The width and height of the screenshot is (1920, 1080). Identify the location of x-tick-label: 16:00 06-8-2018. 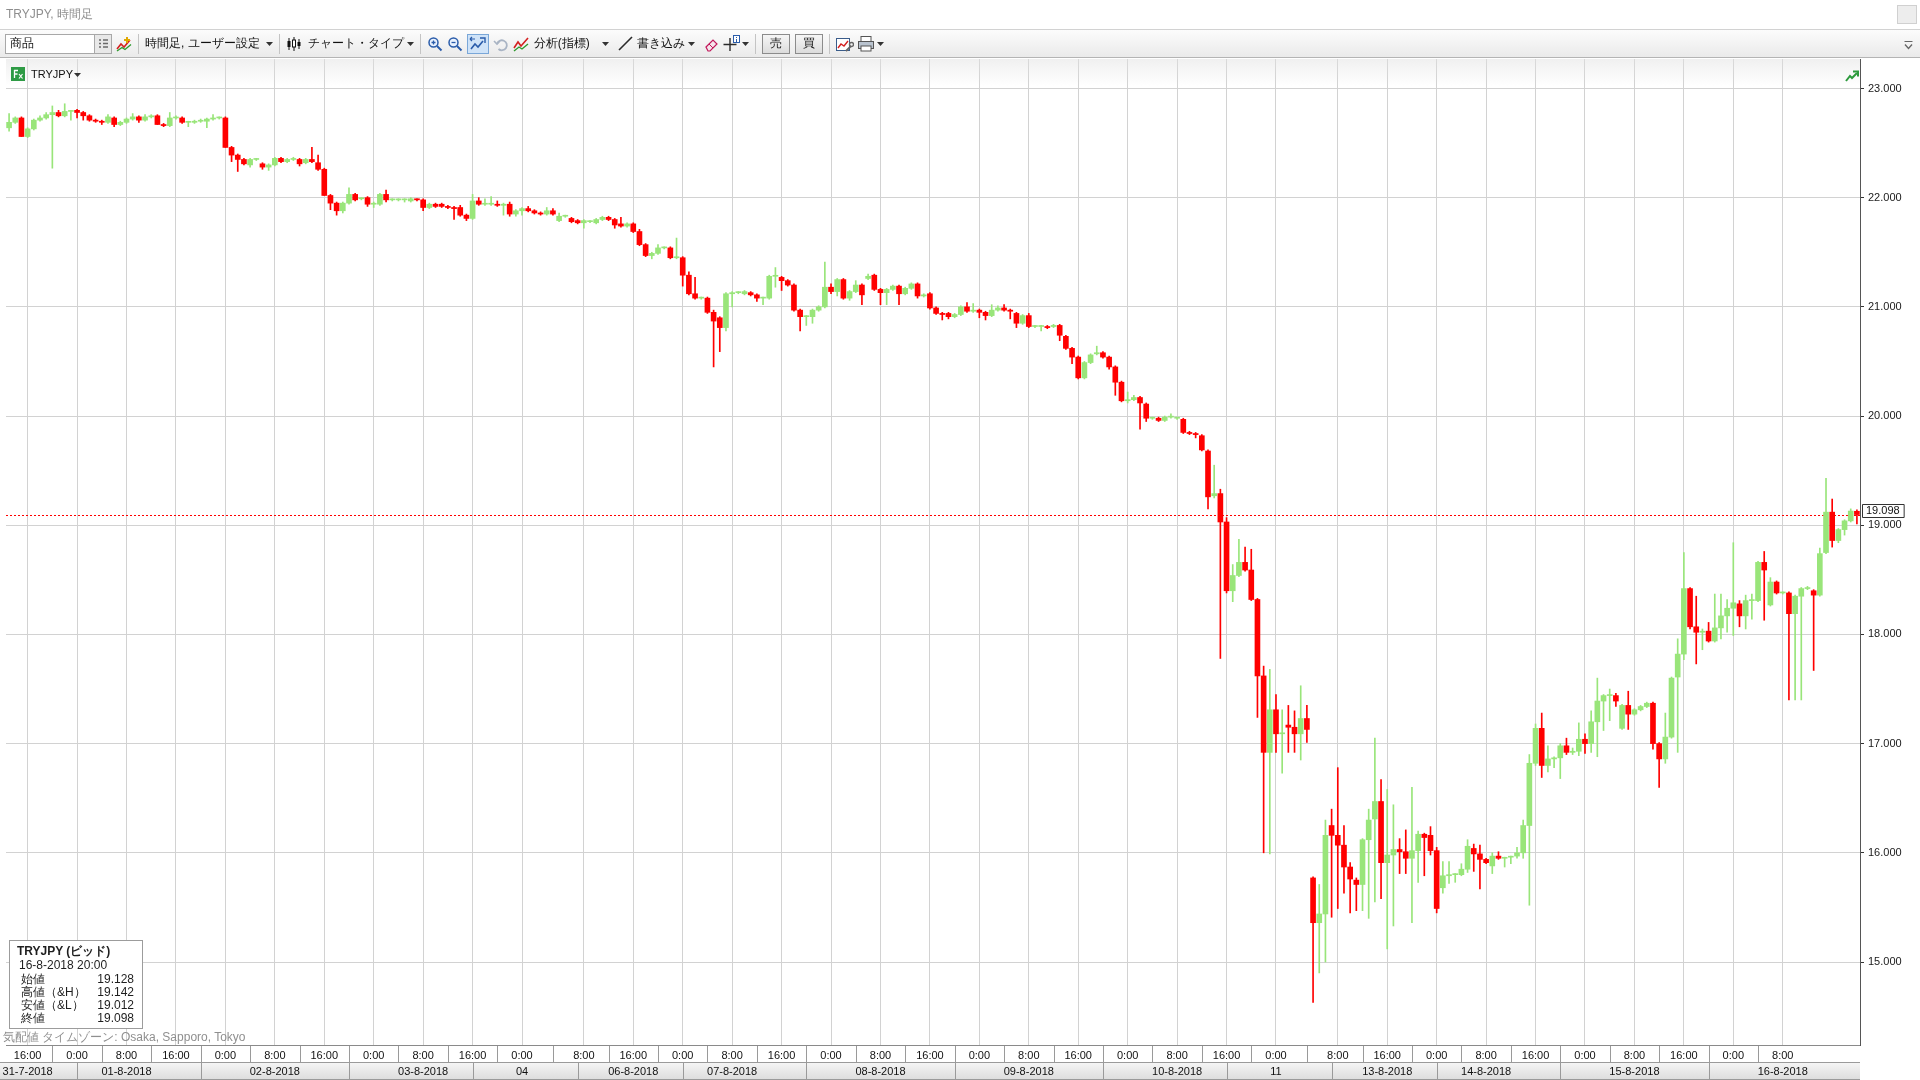
(633, 1063).